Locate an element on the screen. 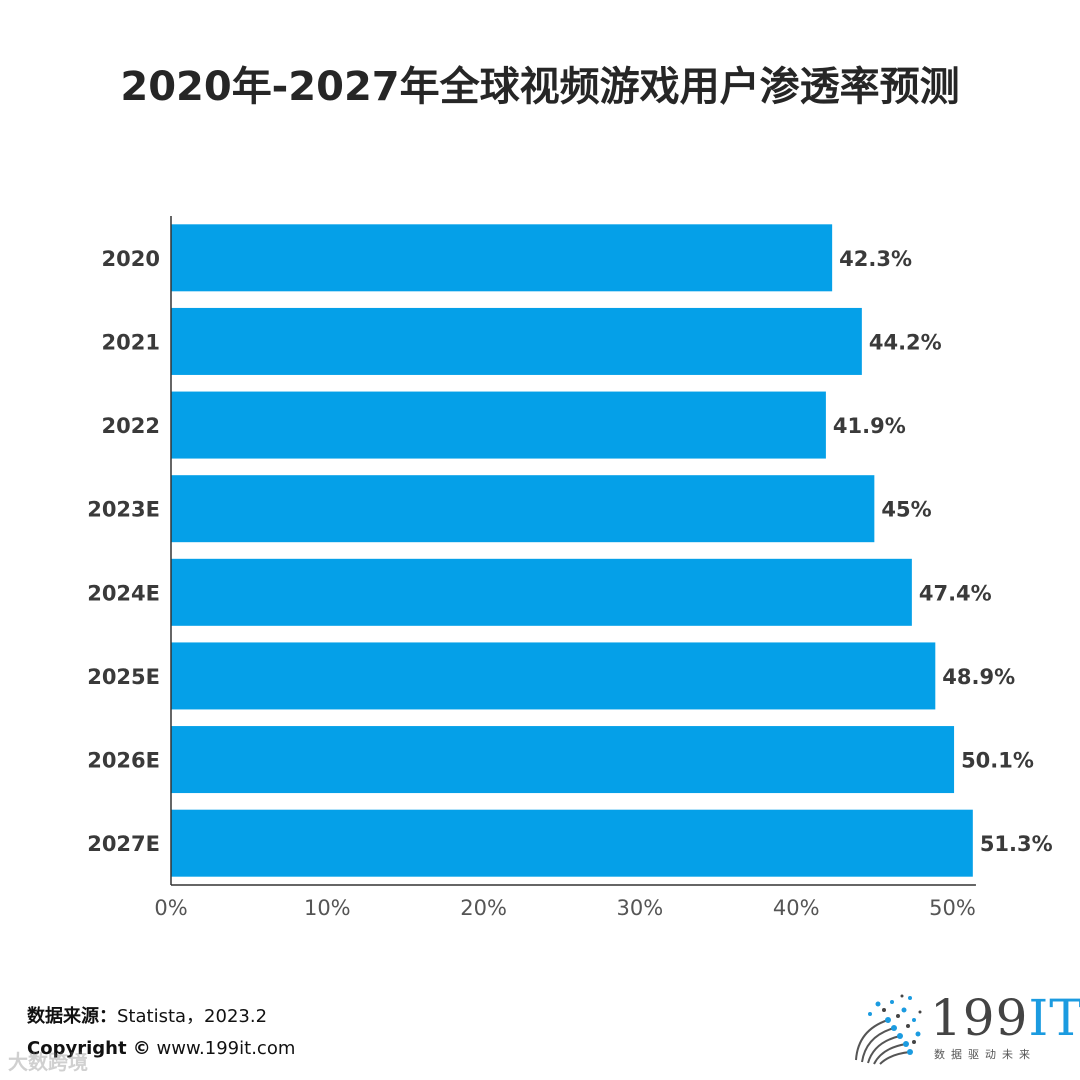 Image resolution: width=1080 pixels, height=1080 pixels. data-source: 数据来源：Statista，2023.2 is located at coordinates (147, 1015).